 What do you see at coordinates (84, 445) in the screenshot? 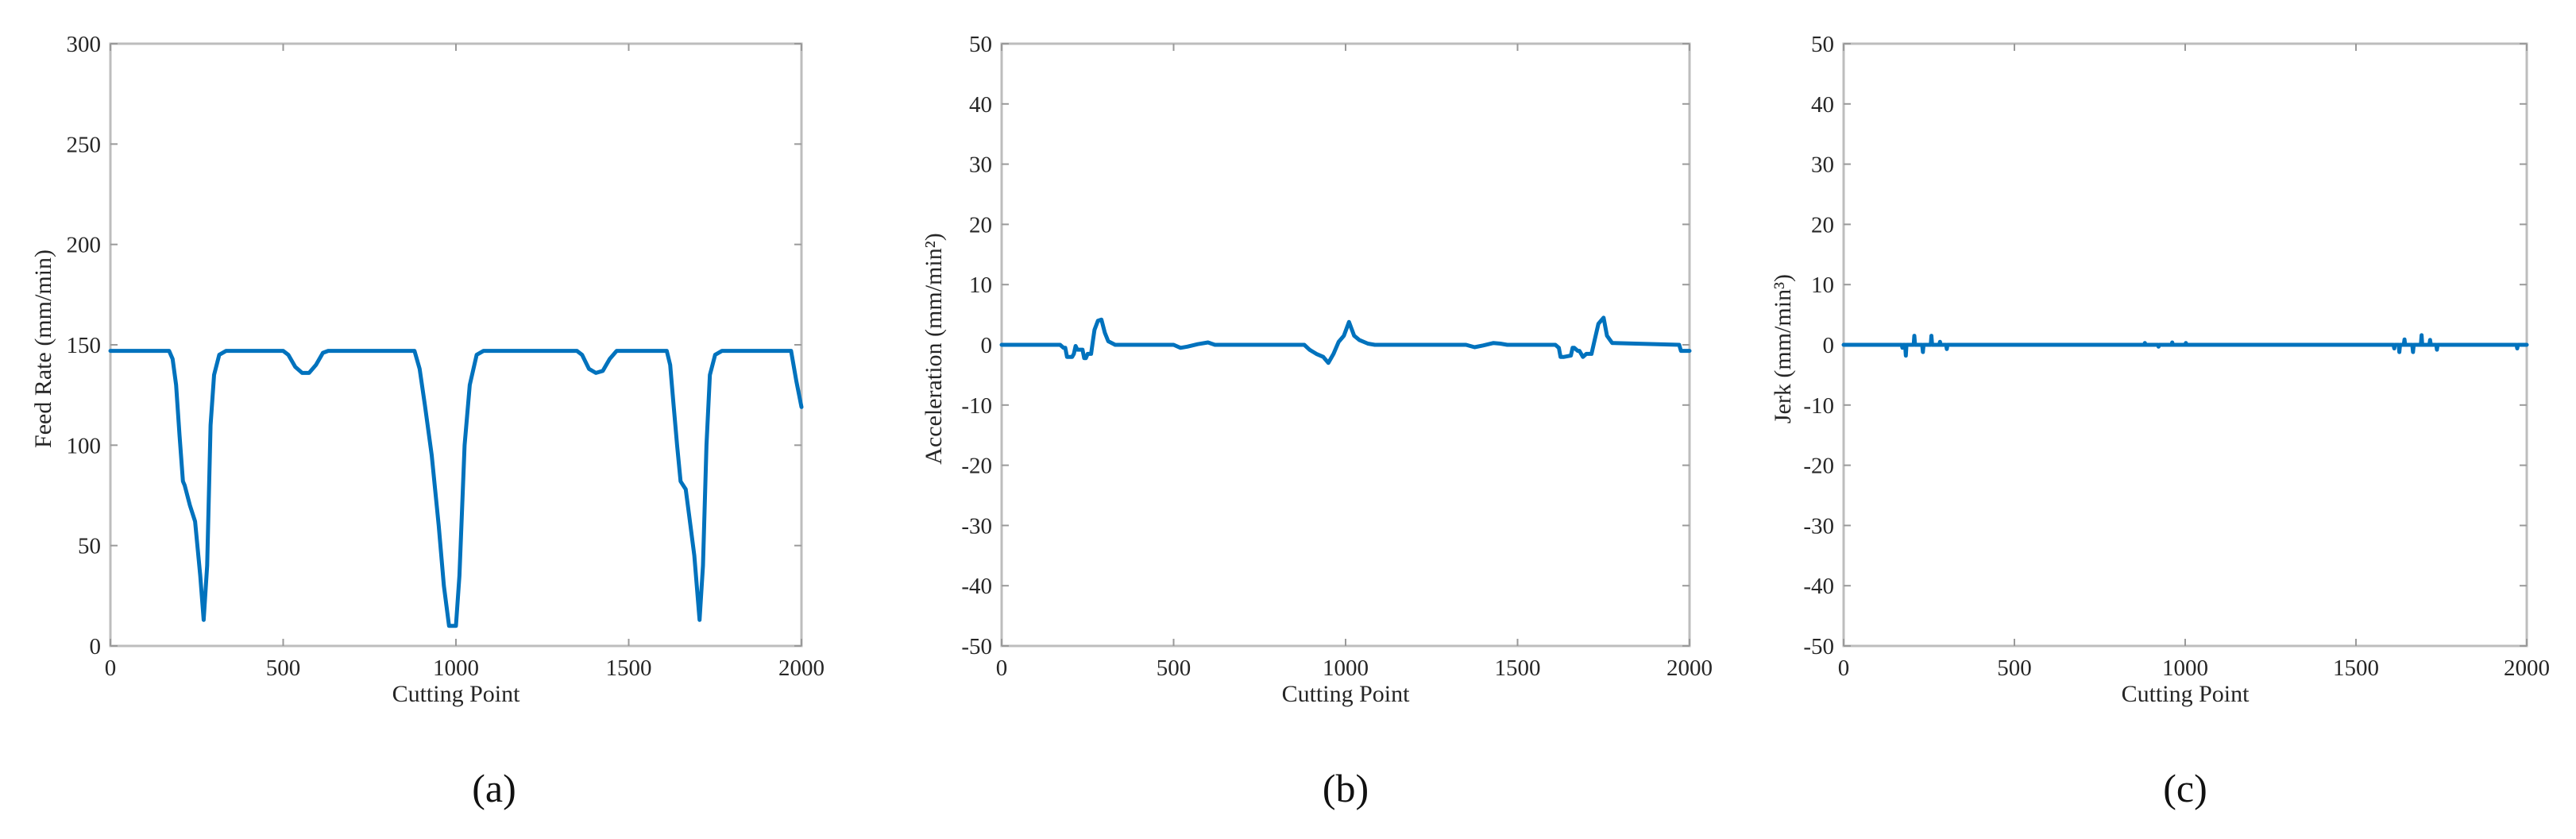
I see `y-tick-label: 100` at bounding box center [84, 445].